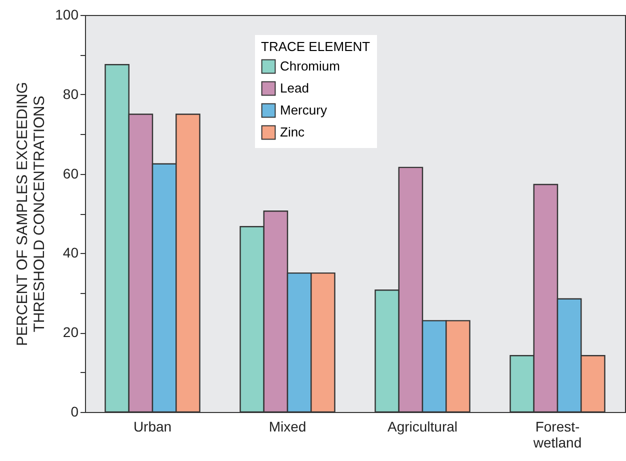 This screenshot has width=626, height=461. What do you see at coordinates (310, 66) in the screenshot?
I see `legend-label: Chromium` at bounding box center [310, 66].